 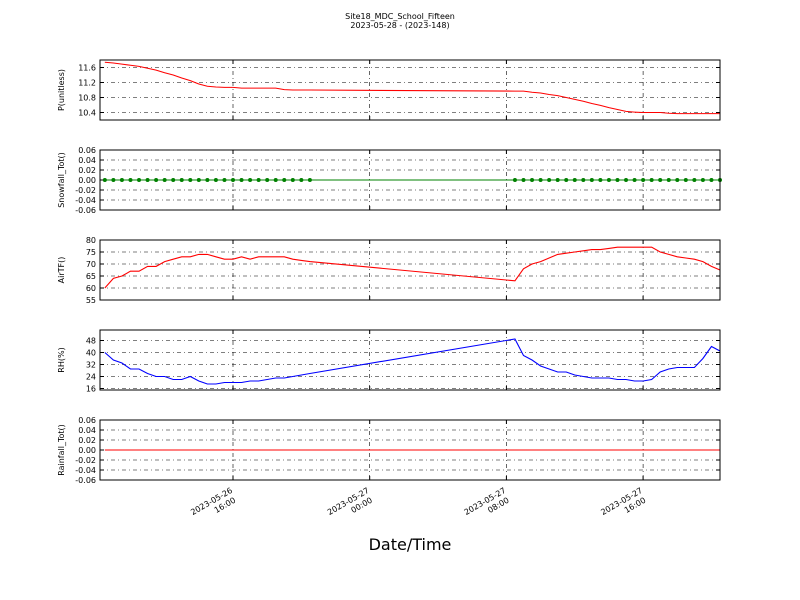 What do you see at coordinates (91, 252) in the screenshot?
I see `y-tick-label: 75` at bounding box center [91, 252].